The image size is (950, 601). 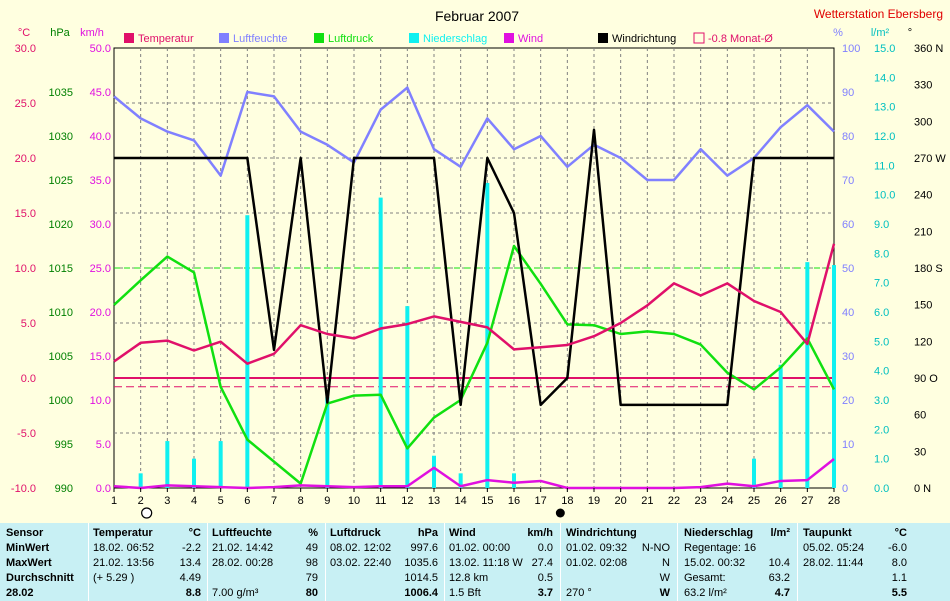 What do you see at coordinates (469, 578) in the screenshot?
I see `stats-cell-info: 12.8 km` at bounding box center [469, 578].